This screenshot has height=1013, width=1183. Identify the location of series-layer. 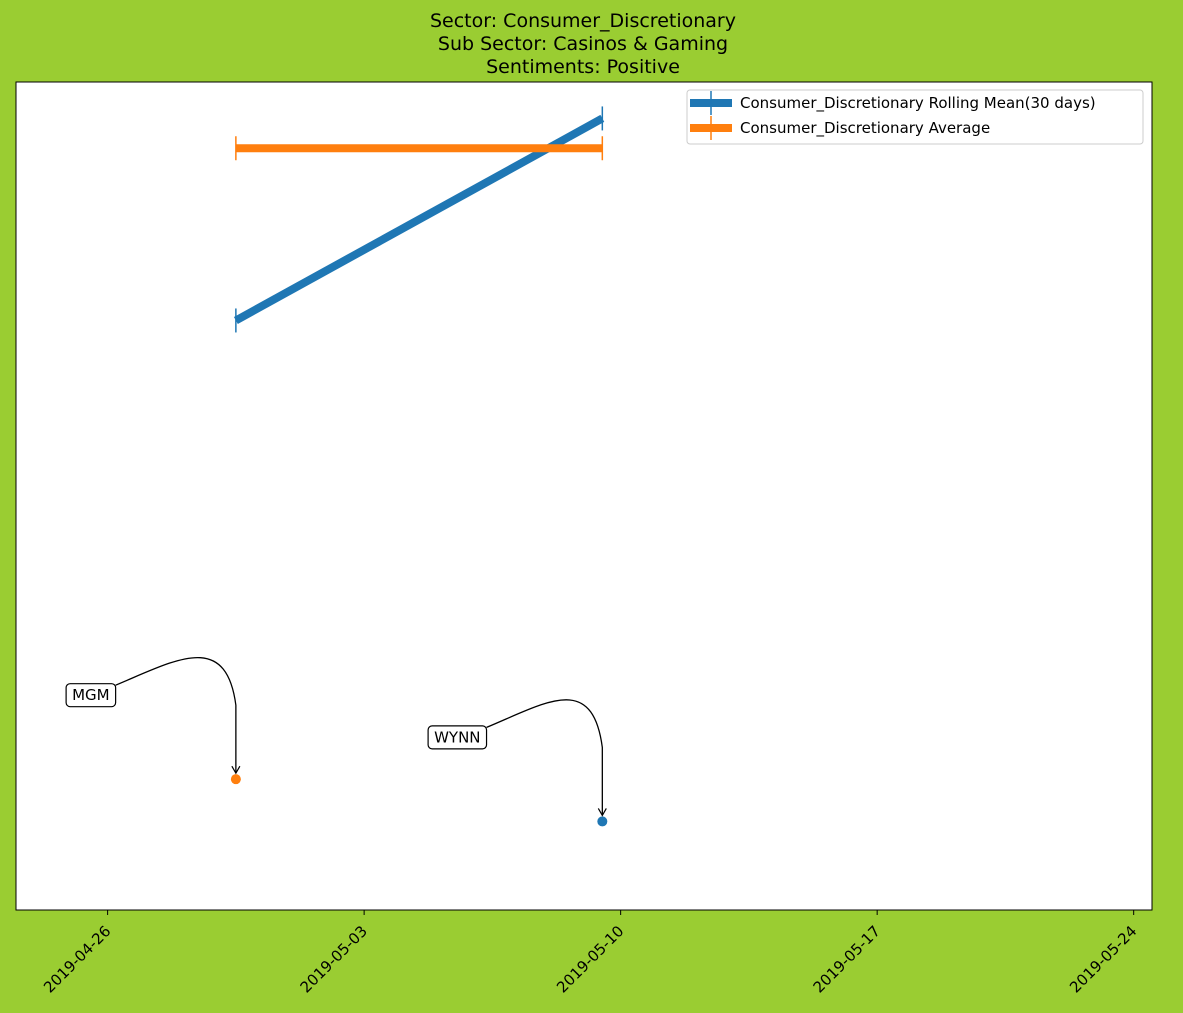
(419, 219).